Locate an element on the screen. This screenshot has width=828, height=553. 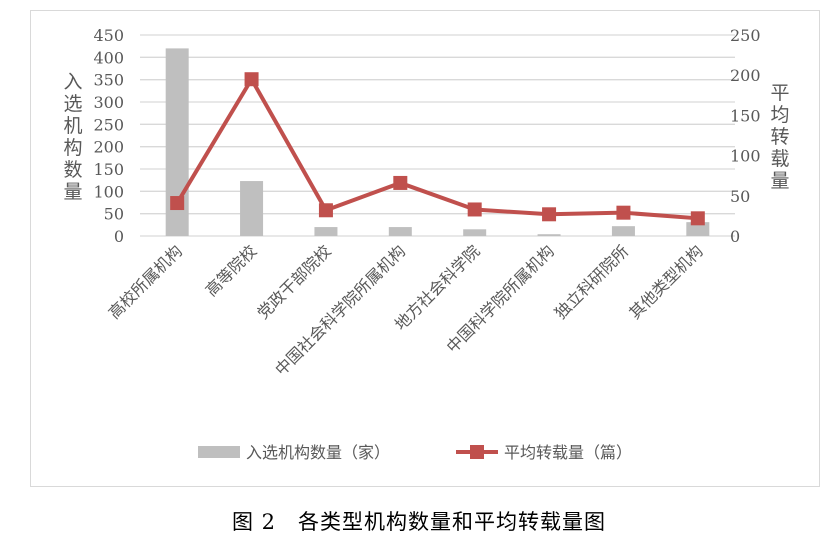
legend-line-label: 平均转载量（篇） is located at coordinates (568, 452).